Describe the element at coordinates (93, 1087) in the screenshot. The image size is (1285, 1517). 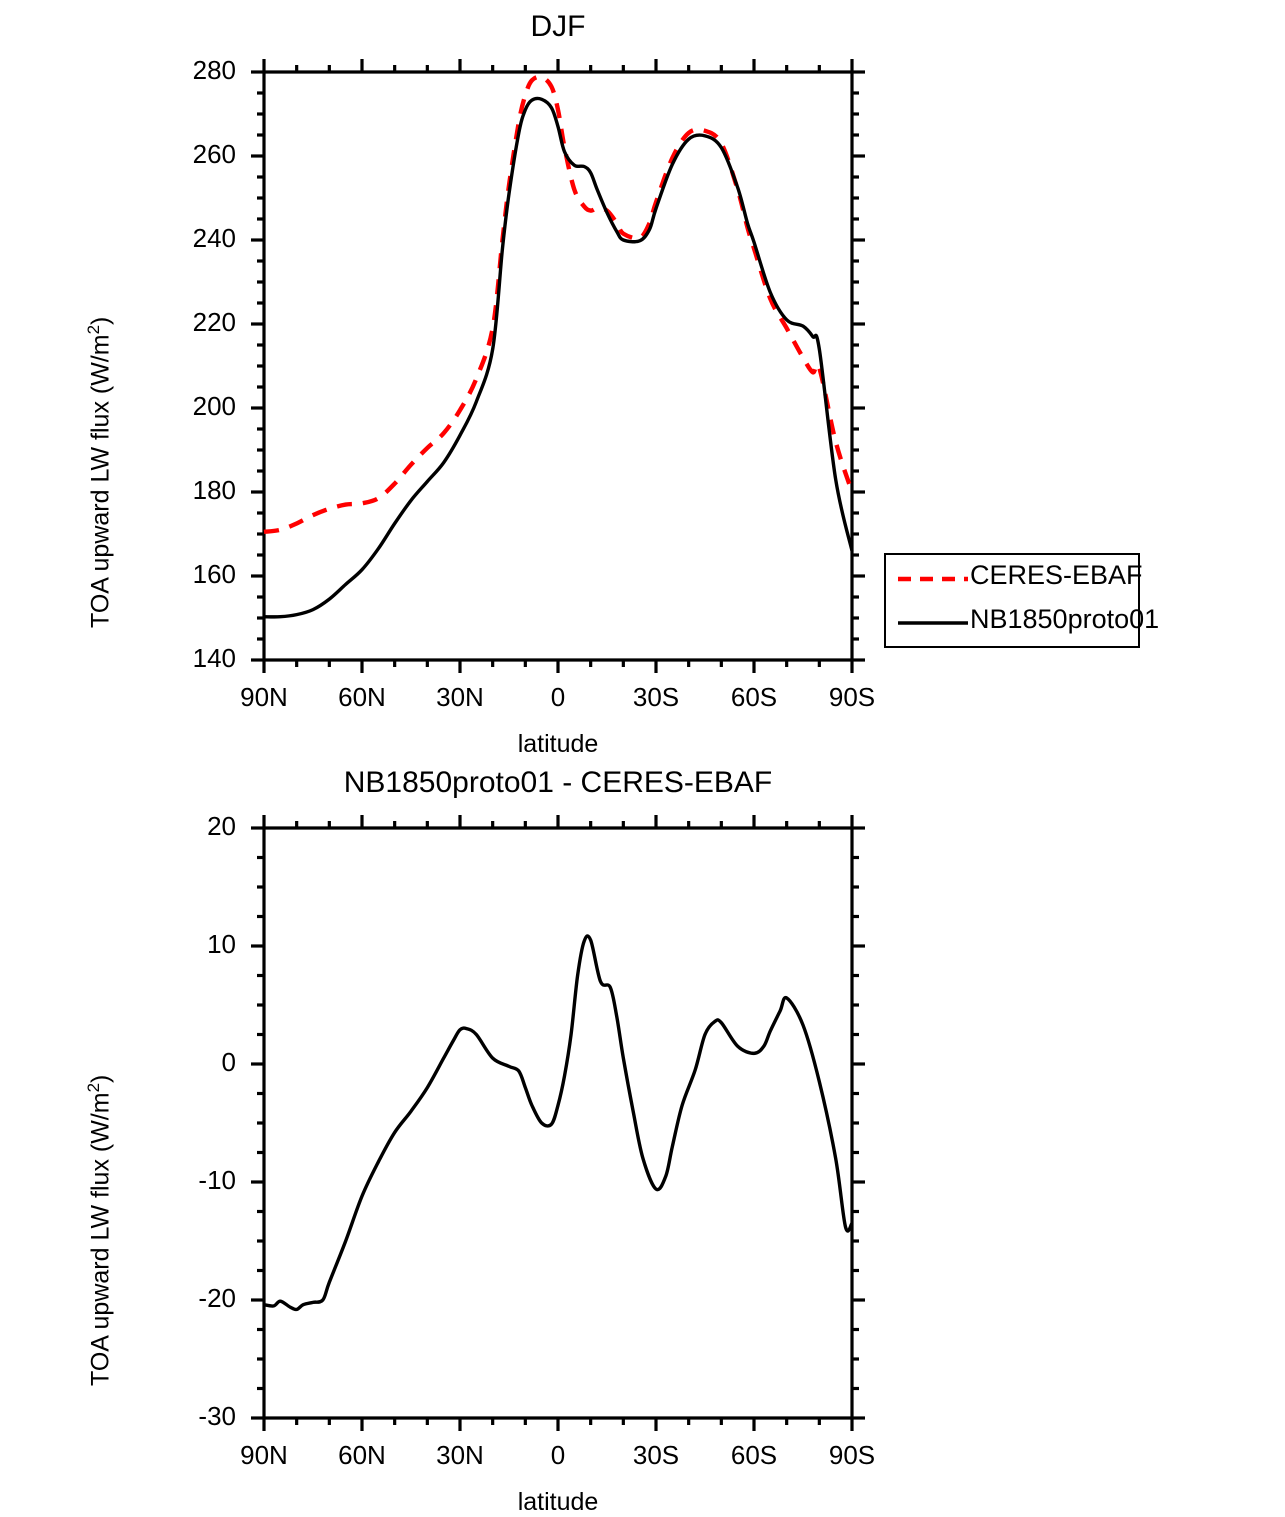
I see `y-axis-label-superscript: 2` at that location.